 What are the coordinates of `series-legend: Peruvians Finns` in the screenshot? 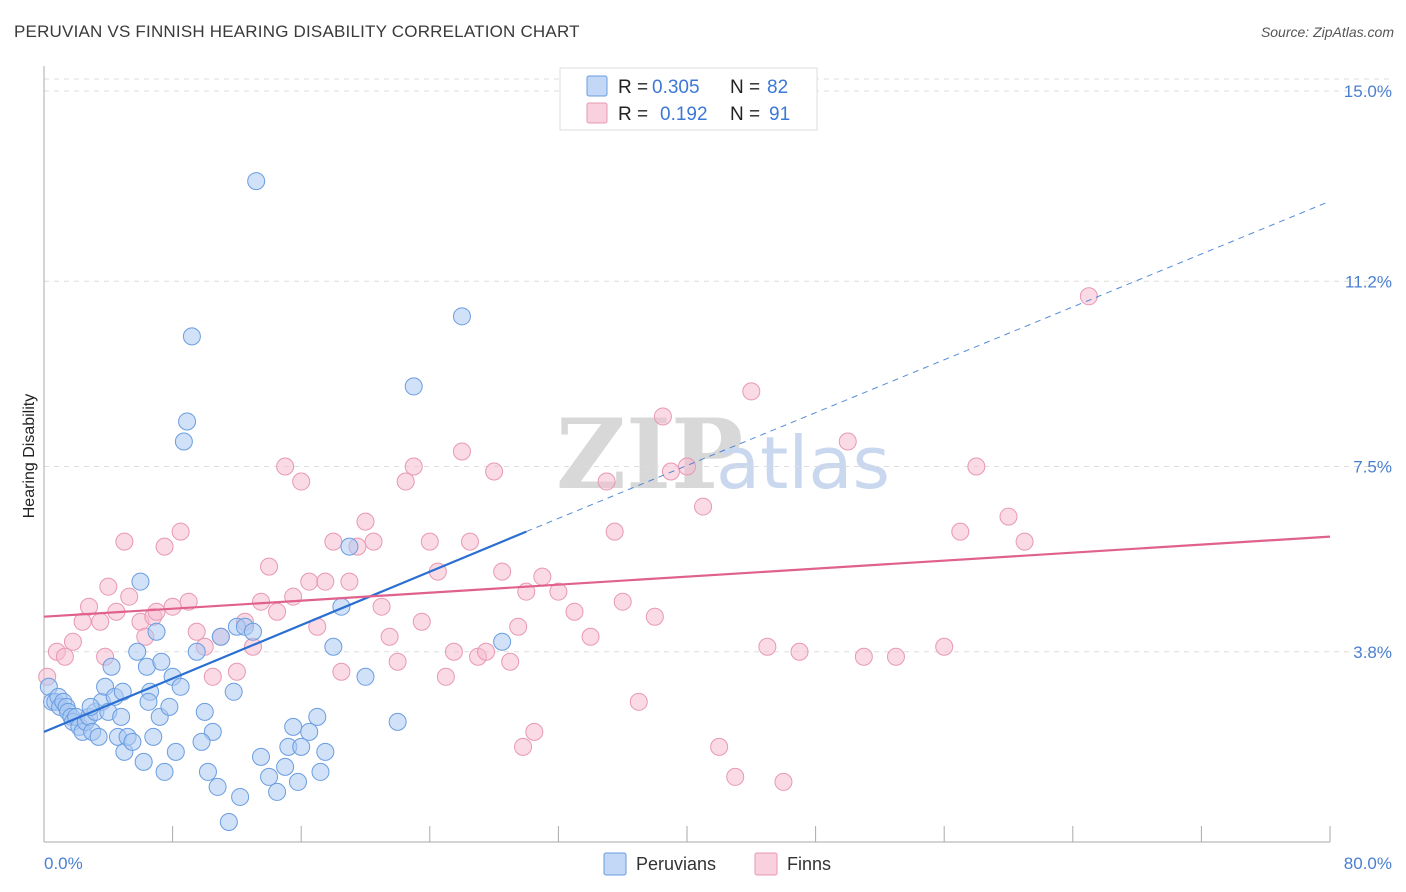 It's located at (717, 864).